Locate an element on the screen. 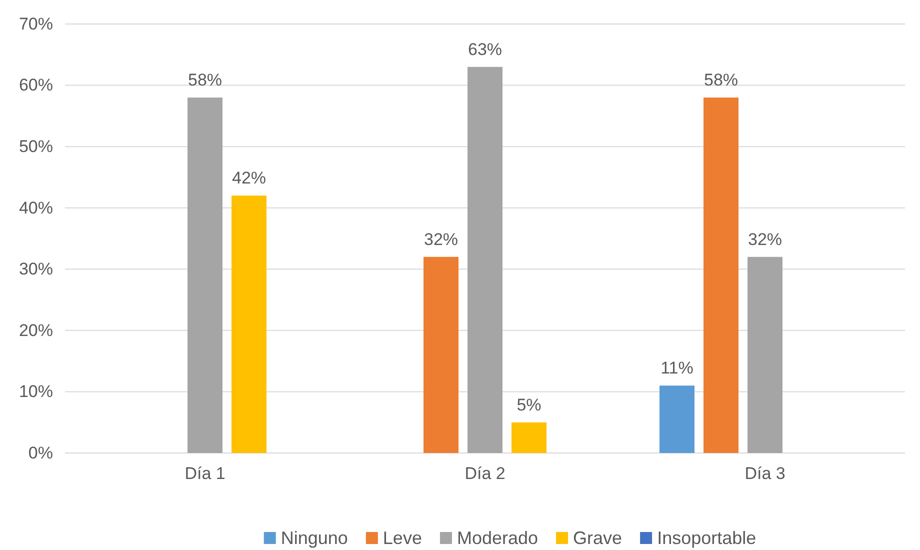  y-tick-label: 40% is located at coordinates (35, 208).